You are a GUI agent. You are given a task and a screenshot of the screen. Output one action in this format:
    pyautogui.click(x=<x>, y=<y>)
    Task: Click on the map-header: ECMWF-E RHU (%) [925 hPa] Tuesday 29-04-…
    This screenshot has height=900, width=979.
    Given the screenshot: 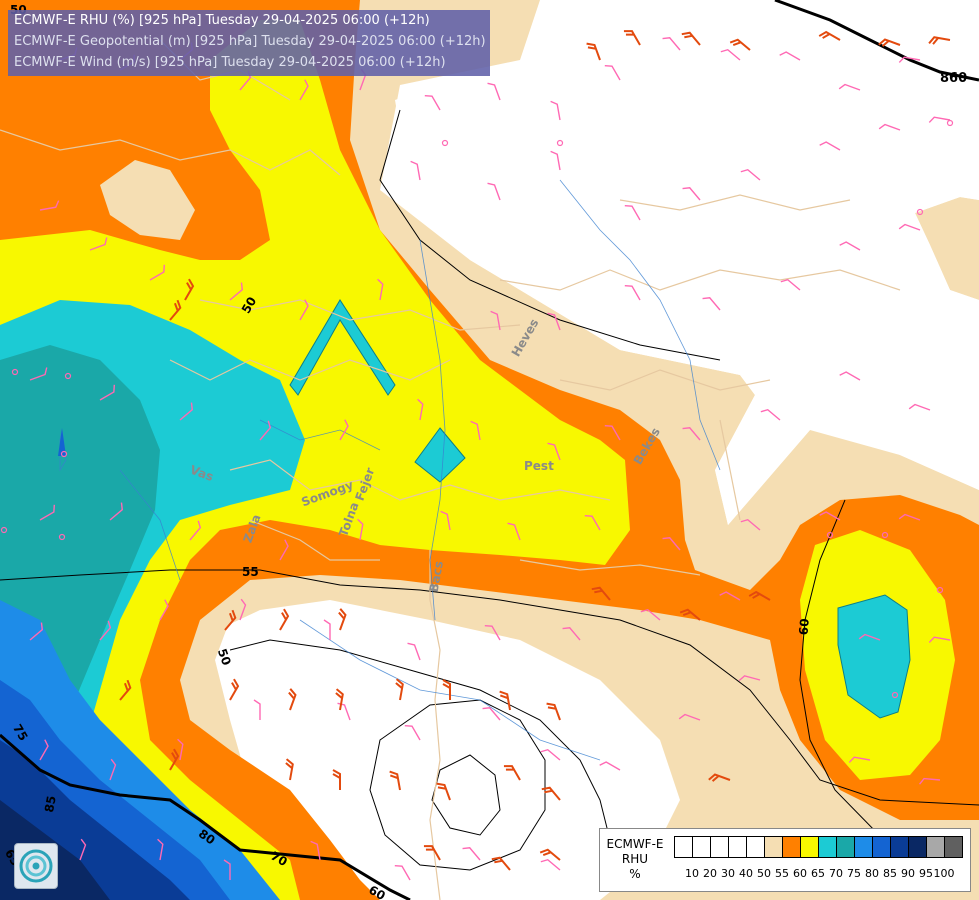 What is the action you would take?
    pyautogui.click(x=249, y=43)
    